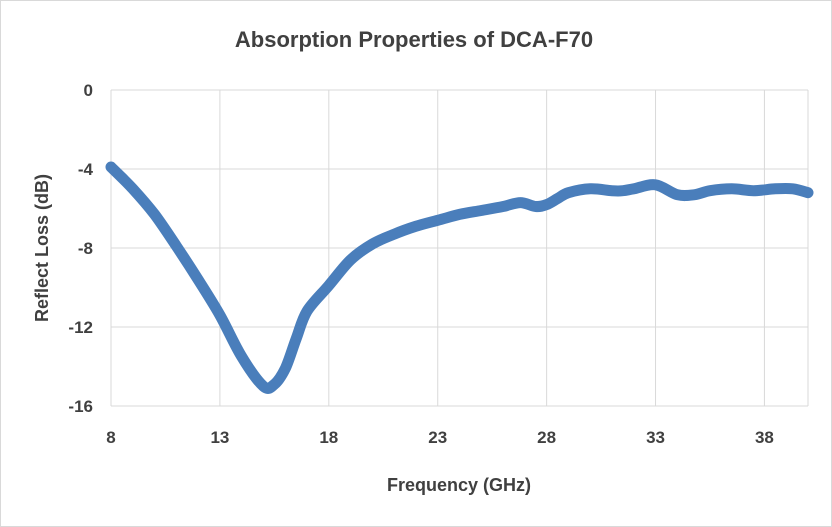 The height and width of the screenshot is (527, 832). Describe the element at coordinates (110, 437) in the screenshot. I see `x-tick-label: 8` at that location.